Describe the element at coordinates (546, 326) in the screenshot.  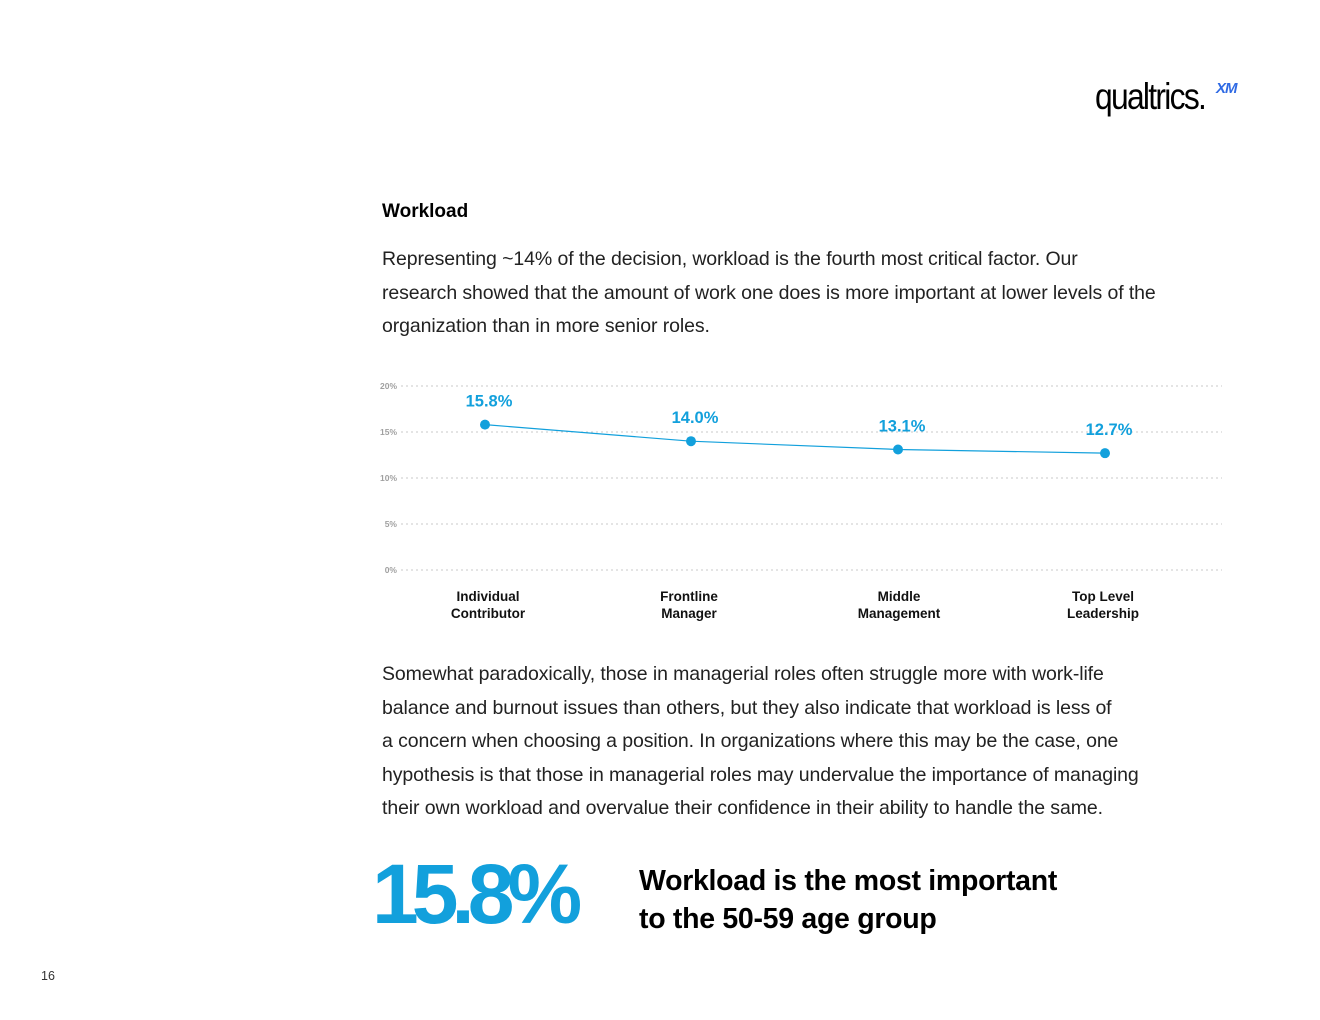
I see `intro-line: organization than in more senior roles.` at that location.